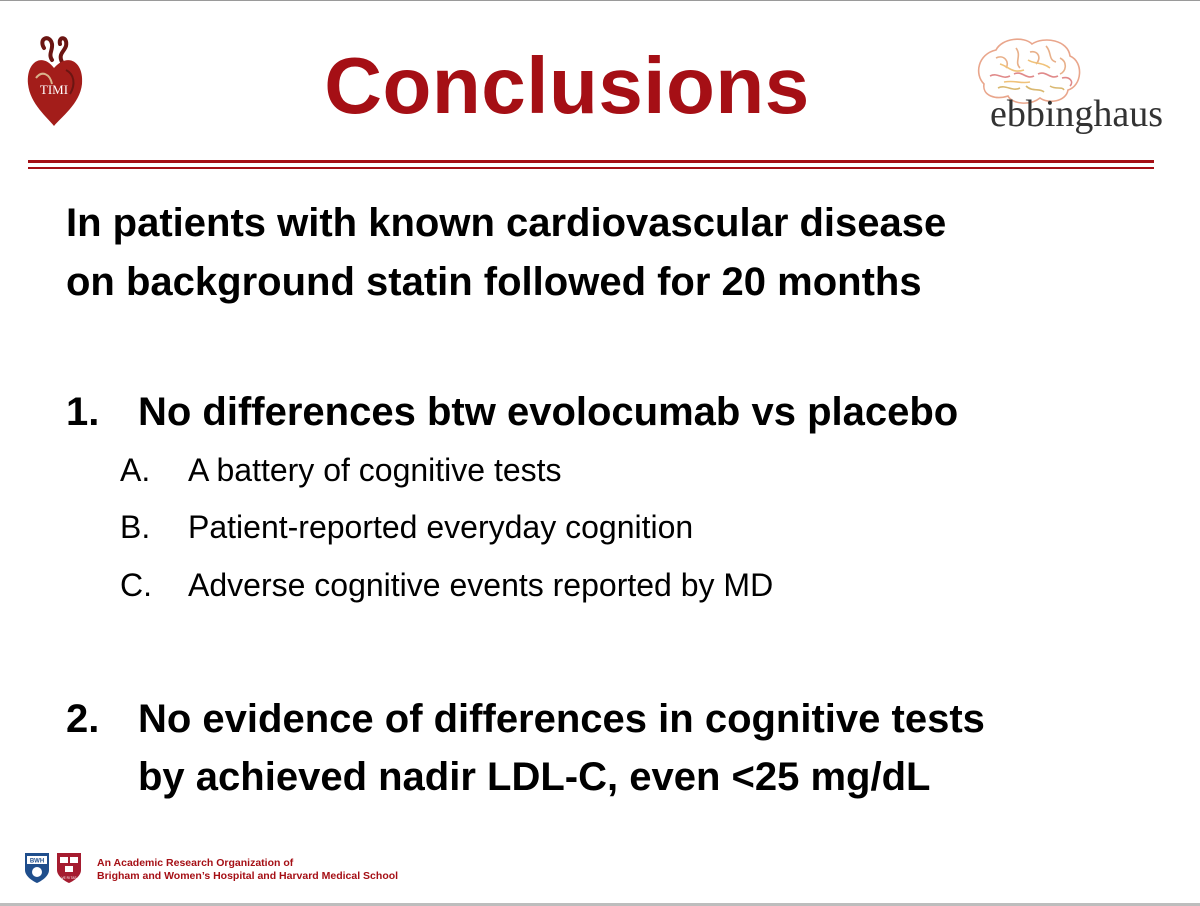 This screenshot has height=906, width=1200. What do you see at coordinates (135, 527) in the screenshot?
I see `subitem-letter: B.` at bounding box center [135, 527].